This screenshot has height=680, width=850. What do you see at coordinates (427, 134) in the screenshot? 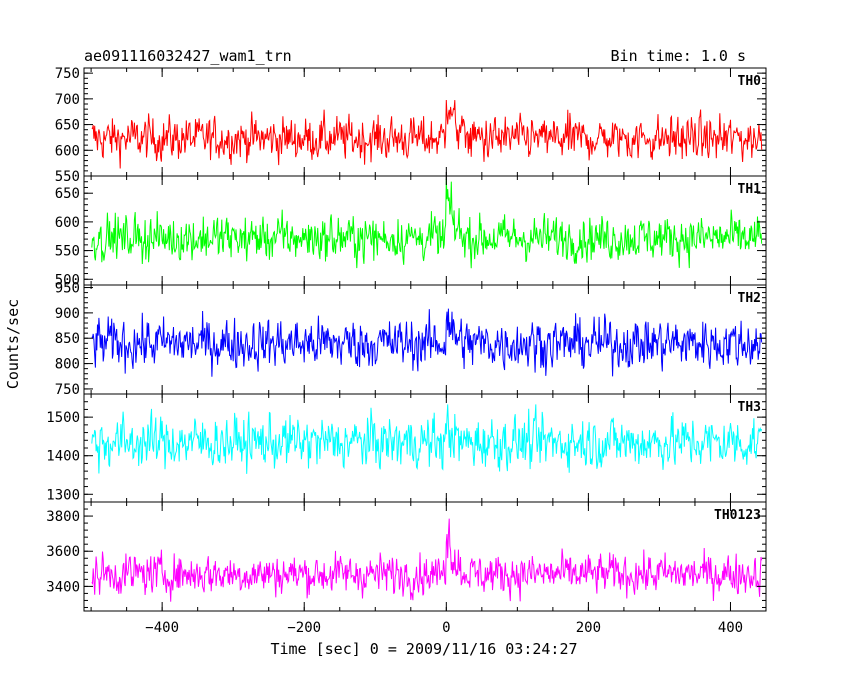
I see `series-th0` at bounding box center [427, 134].